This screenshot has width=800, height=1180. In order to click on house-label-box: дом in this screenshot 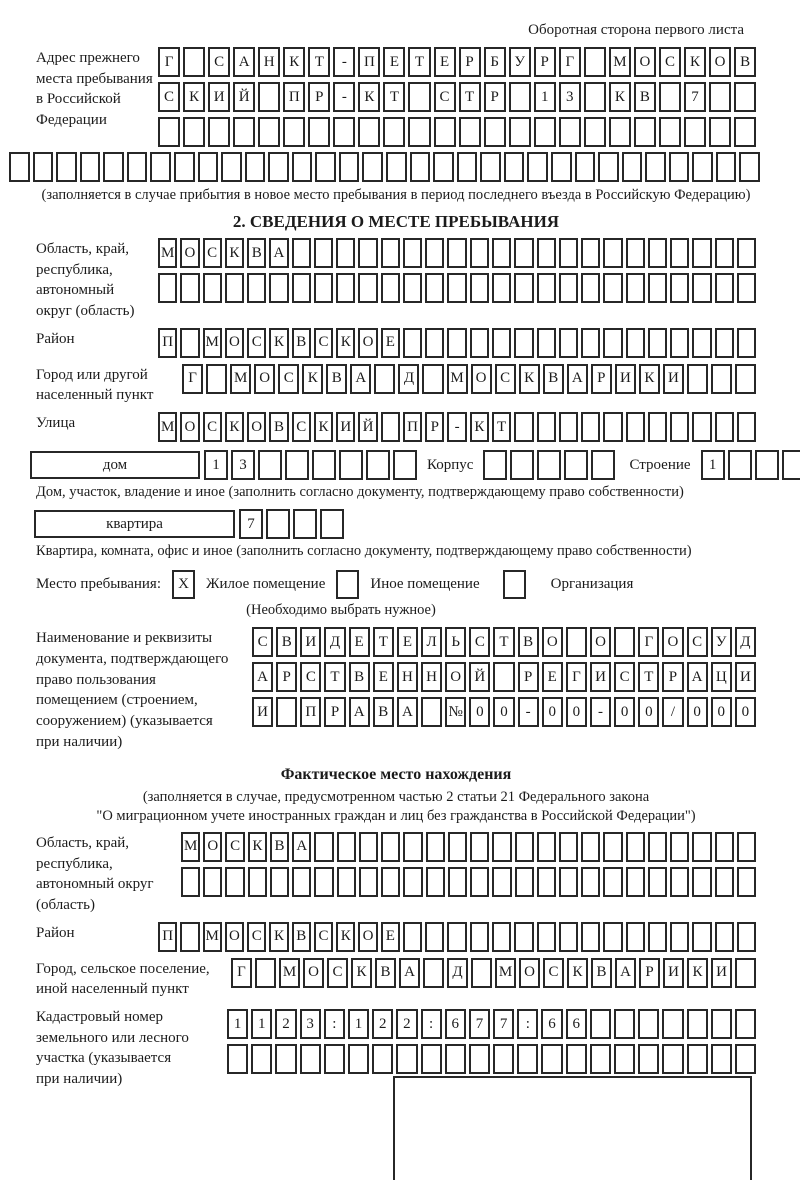, I will do `click(115, 465)`.